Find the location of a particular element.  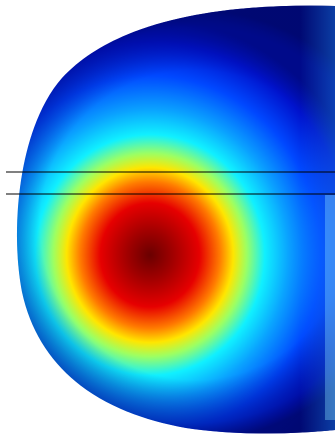

inner-edge-strip is located at coordinates (330, 307).